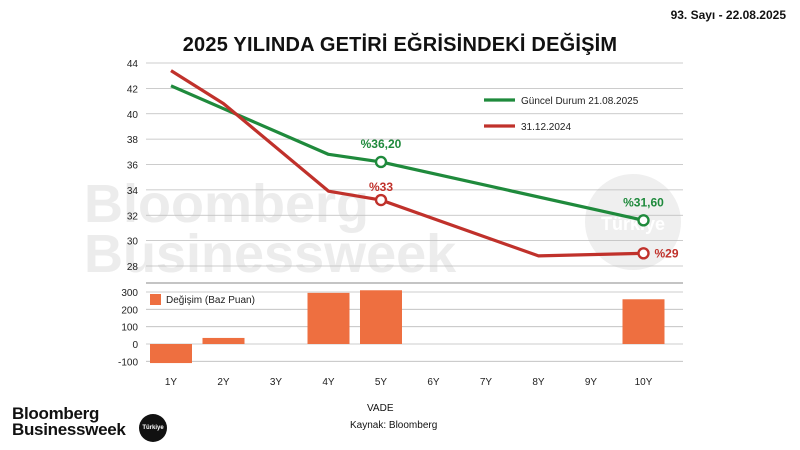  I want to click on marker-point-10Y-previous, so click(643, 253).